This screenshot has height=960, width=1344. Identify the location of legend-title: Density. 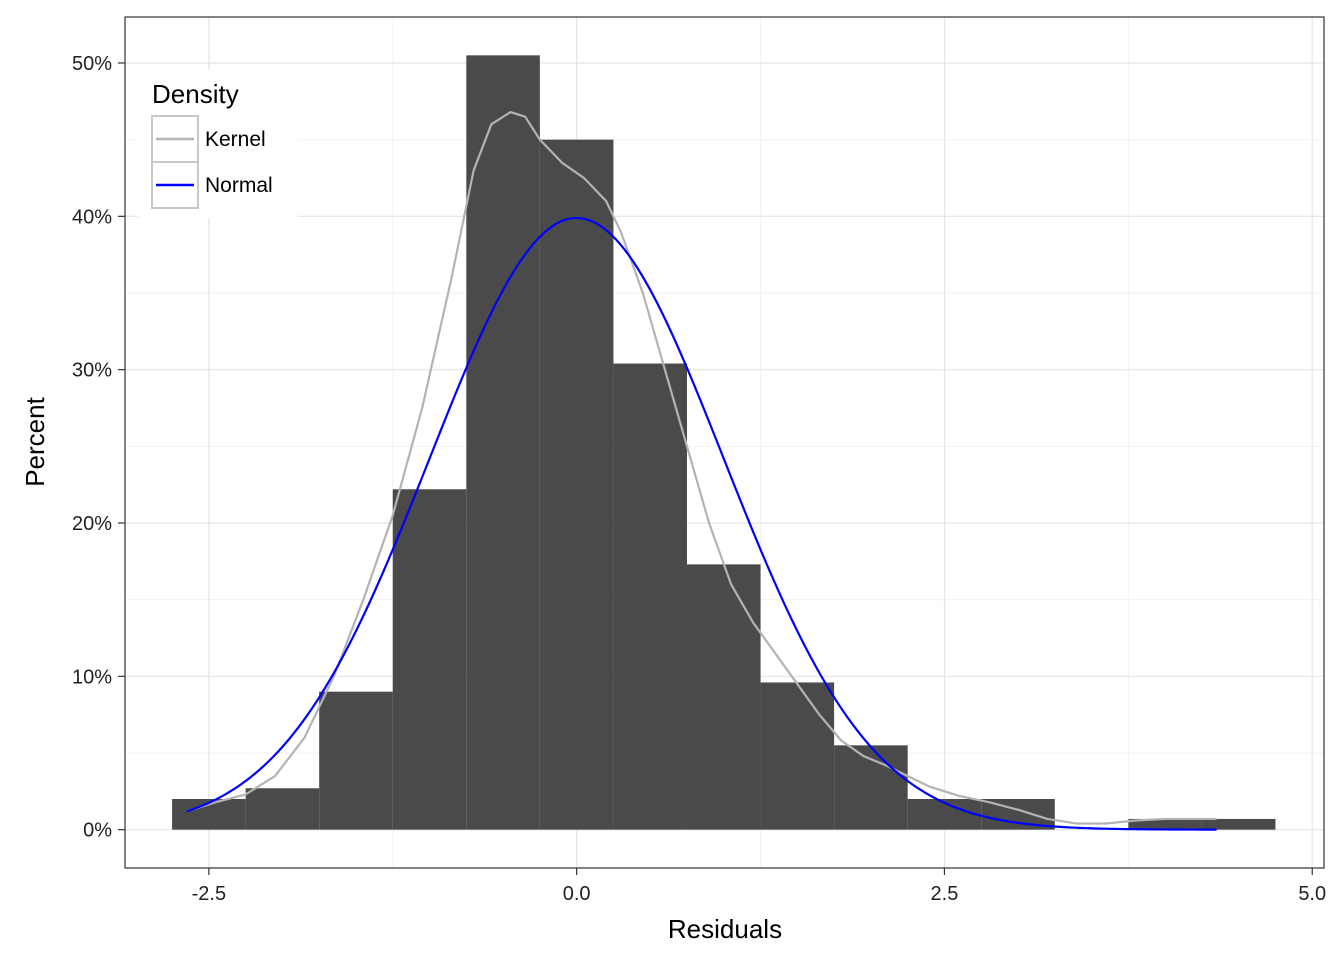
(195, 94).